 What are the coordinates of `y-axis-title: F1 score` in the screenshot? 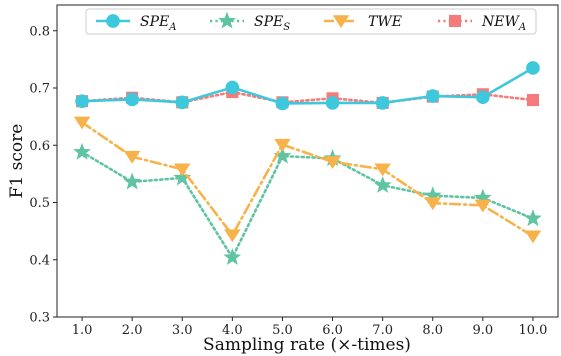 It's located at (17, 161).